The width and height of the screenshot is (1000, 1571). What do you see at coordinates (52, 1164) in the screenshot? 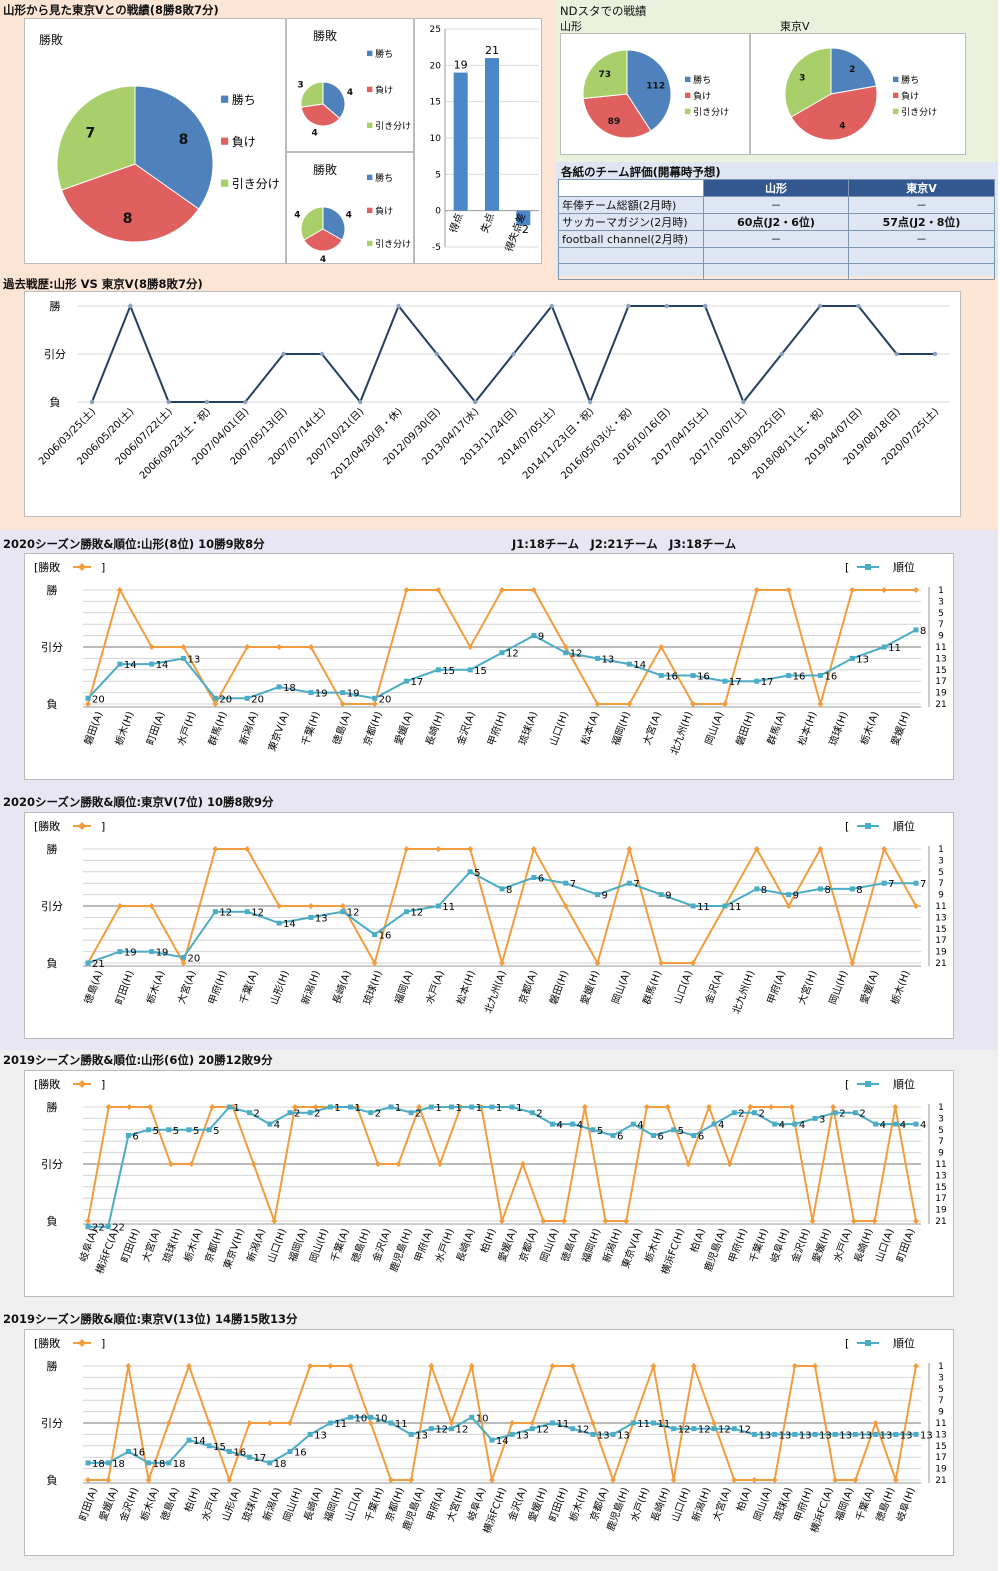
I see `result-label: 引分` at bounding box center [52, 1164].